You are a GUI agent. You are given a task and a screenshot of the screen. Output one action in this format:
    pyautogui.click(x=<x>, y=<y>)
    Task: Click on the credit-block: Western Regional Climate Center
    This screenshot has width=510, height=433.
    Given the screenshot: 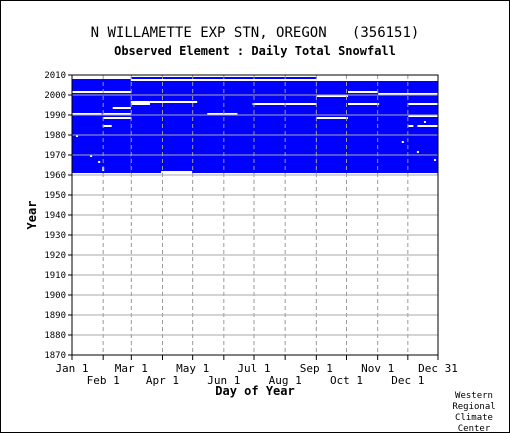 What is the action you would take?
    pyautogui.click(x=474, y=412)
    